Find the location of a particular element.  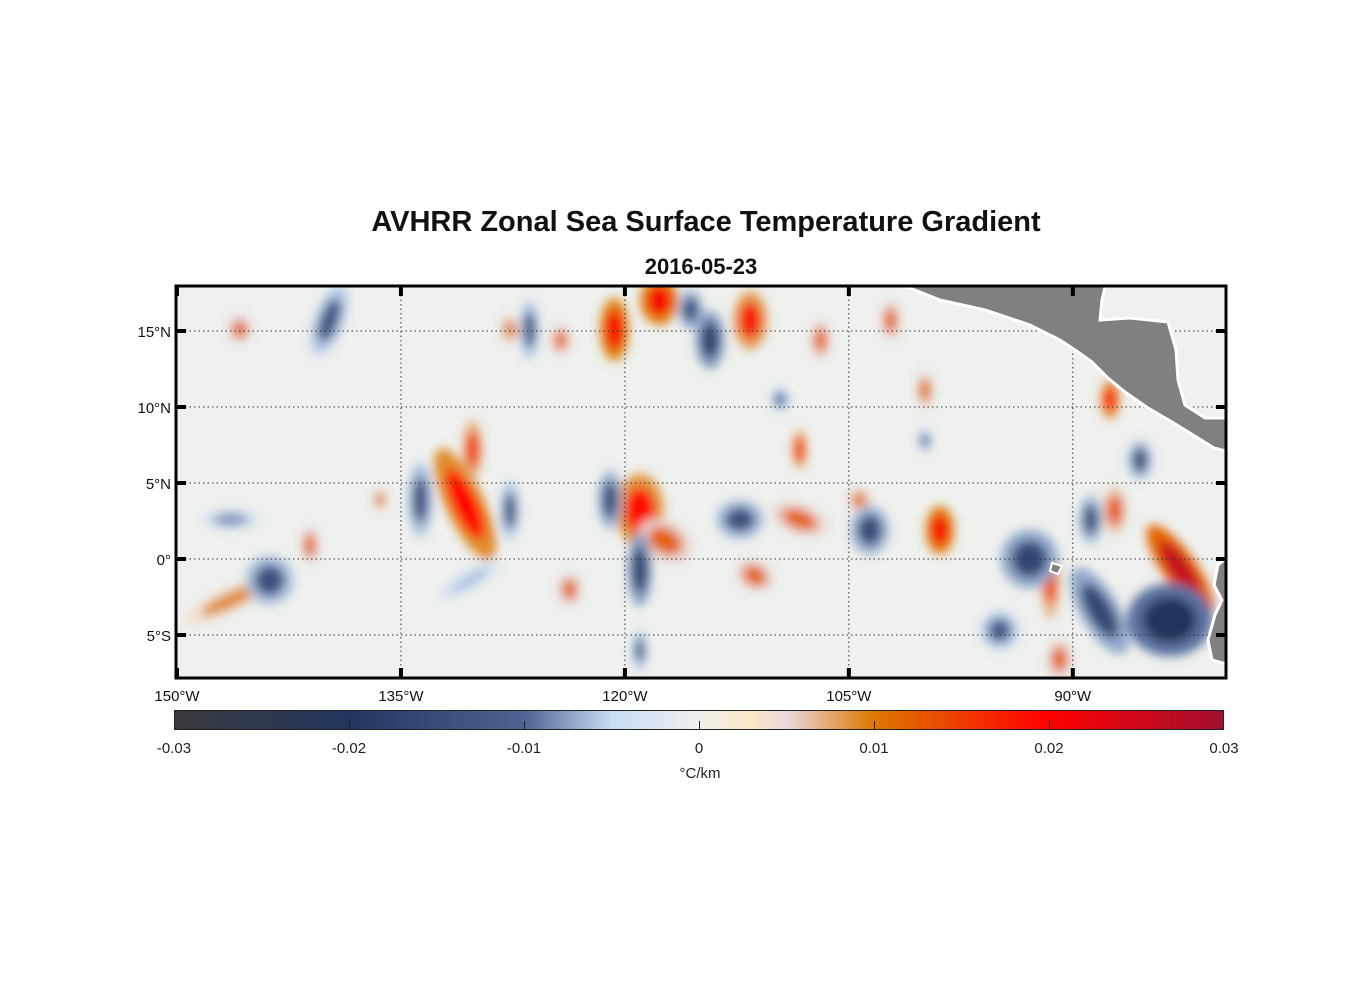

chart-subtitle: 2016-05-23 is located at coordinates (701, 266).